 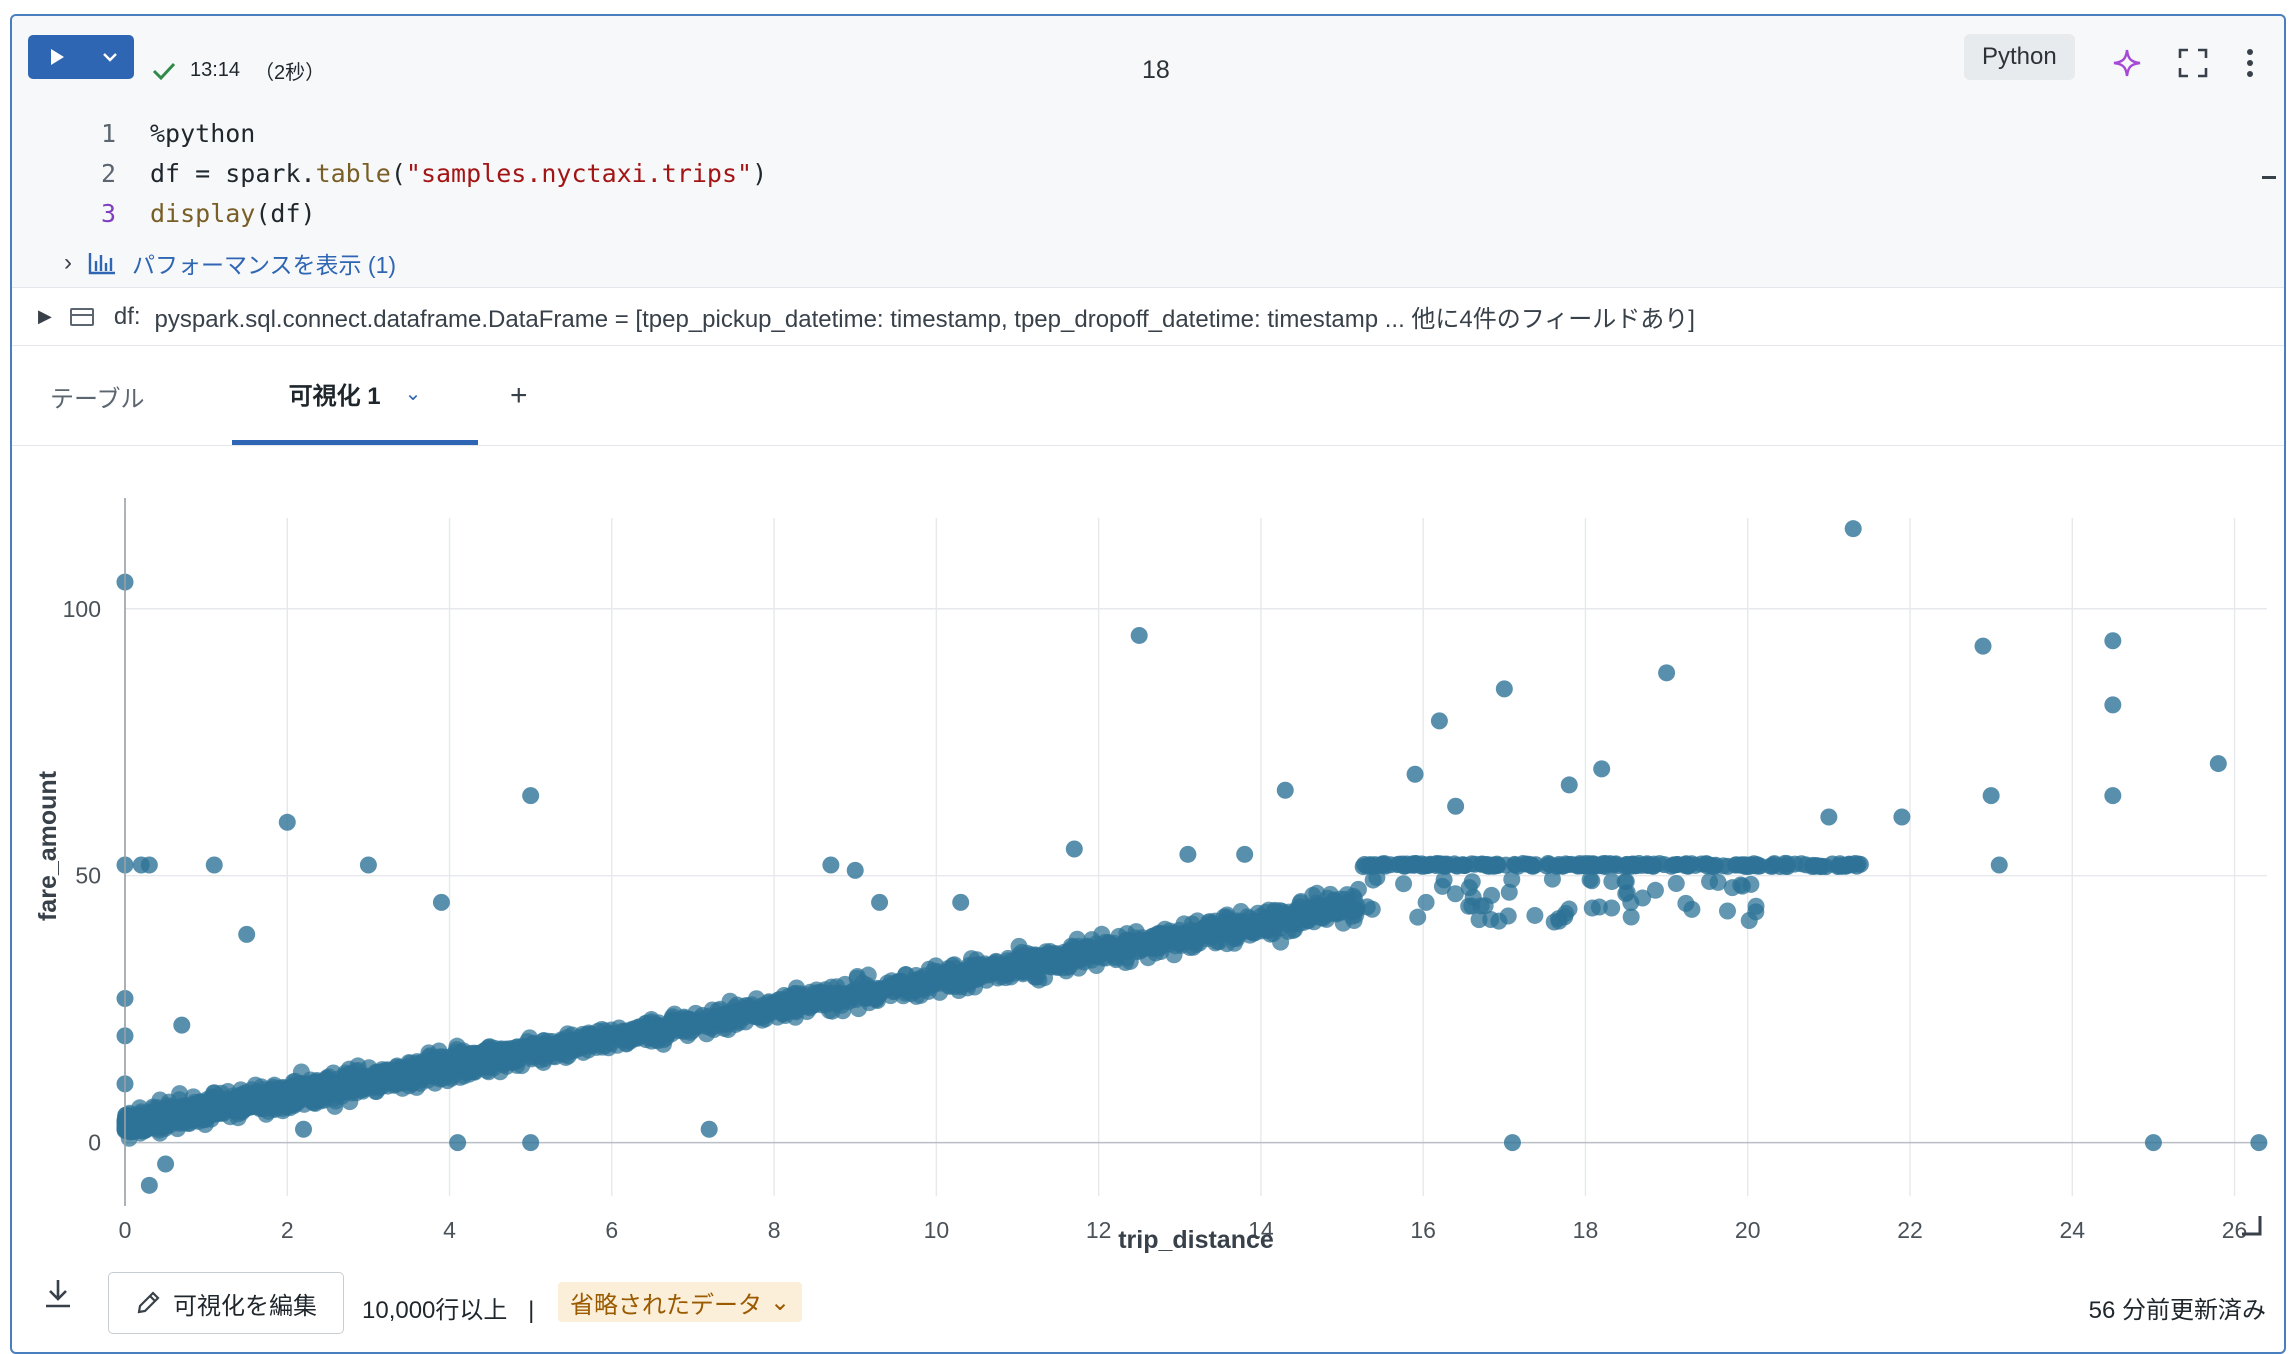 What do you see at coordinates (245, 1306) in the screenshot?
I see `edit-visualization-label: 可視化を編集` at bounding box center [245, 1306].